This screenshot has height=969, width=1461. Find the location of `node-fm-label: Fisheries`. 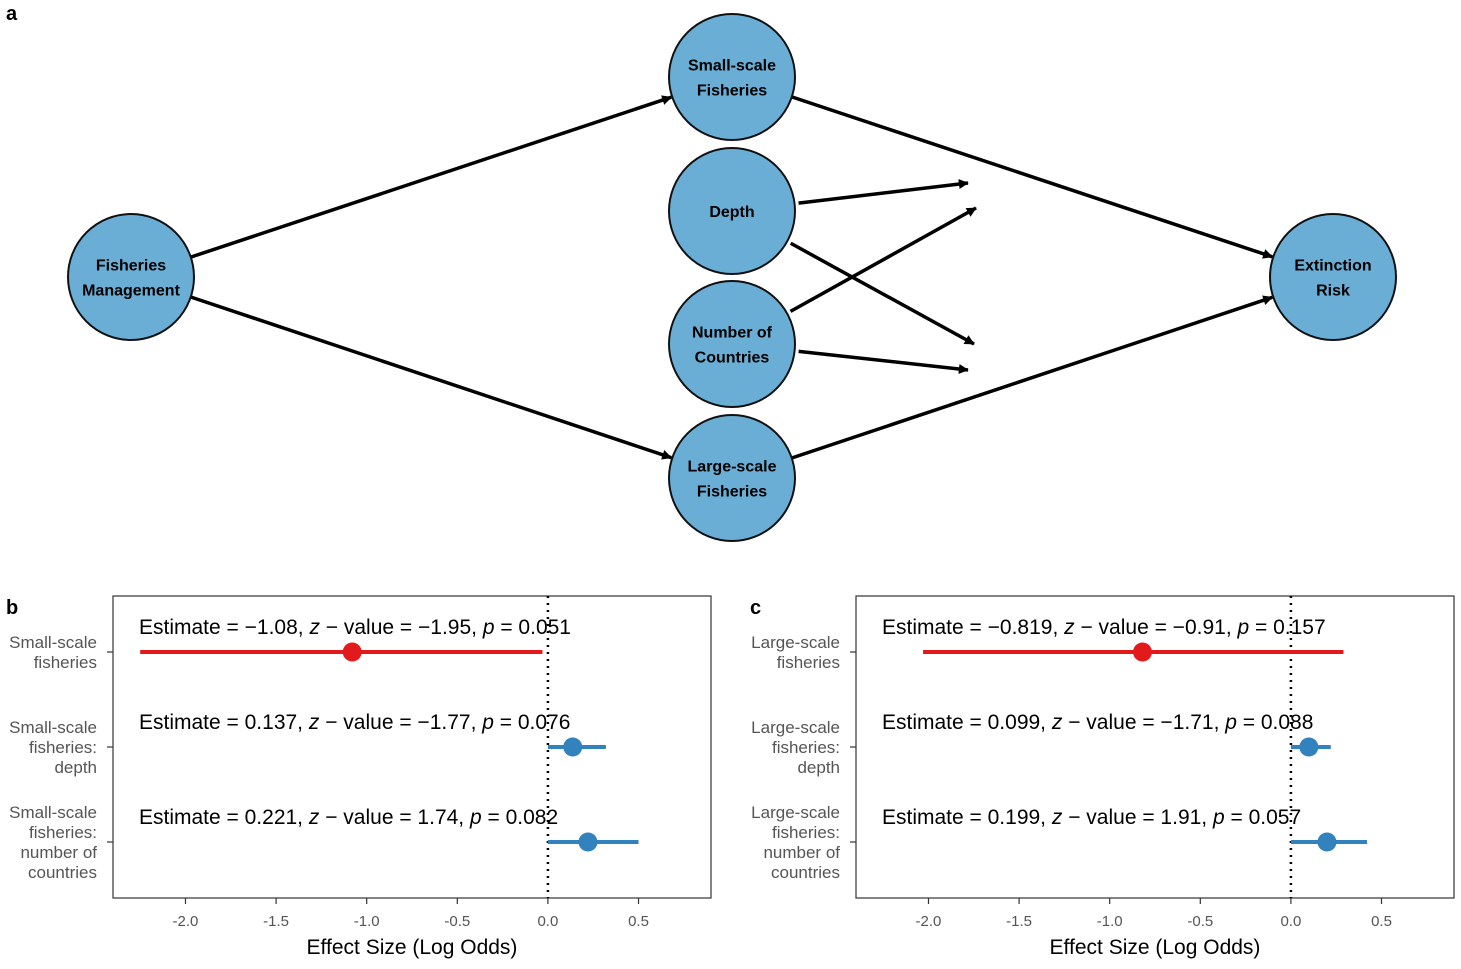

node-fm-label: Fisheries is located at coordinates (131, 266).